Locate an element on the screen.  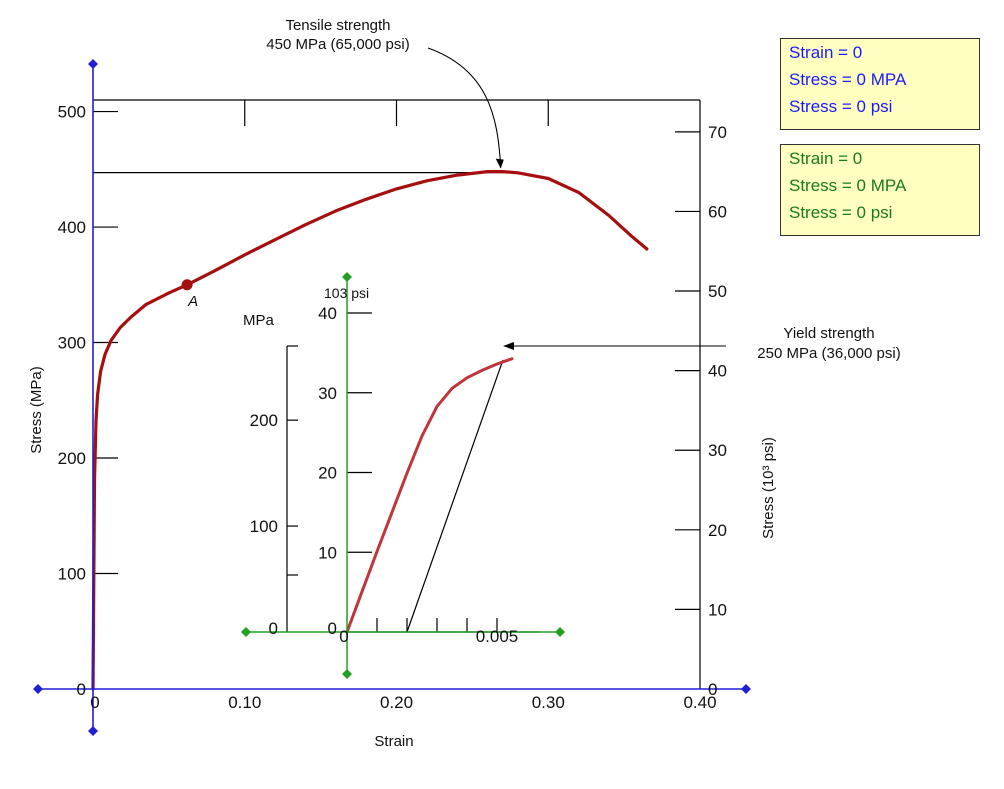
inset-x-tick-label: 0 is located at coordinates (343, 636).